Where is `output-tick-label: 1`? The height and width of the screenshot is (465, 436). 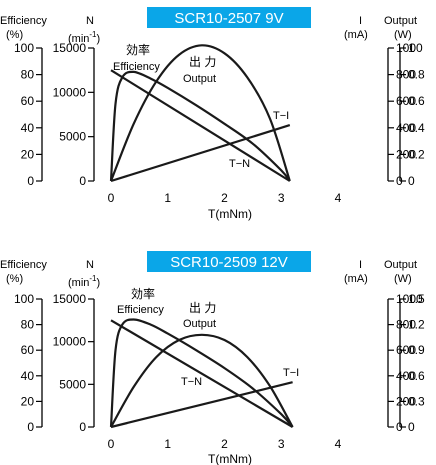 output-tick-label: 1 is located at coordinates (411, 48).